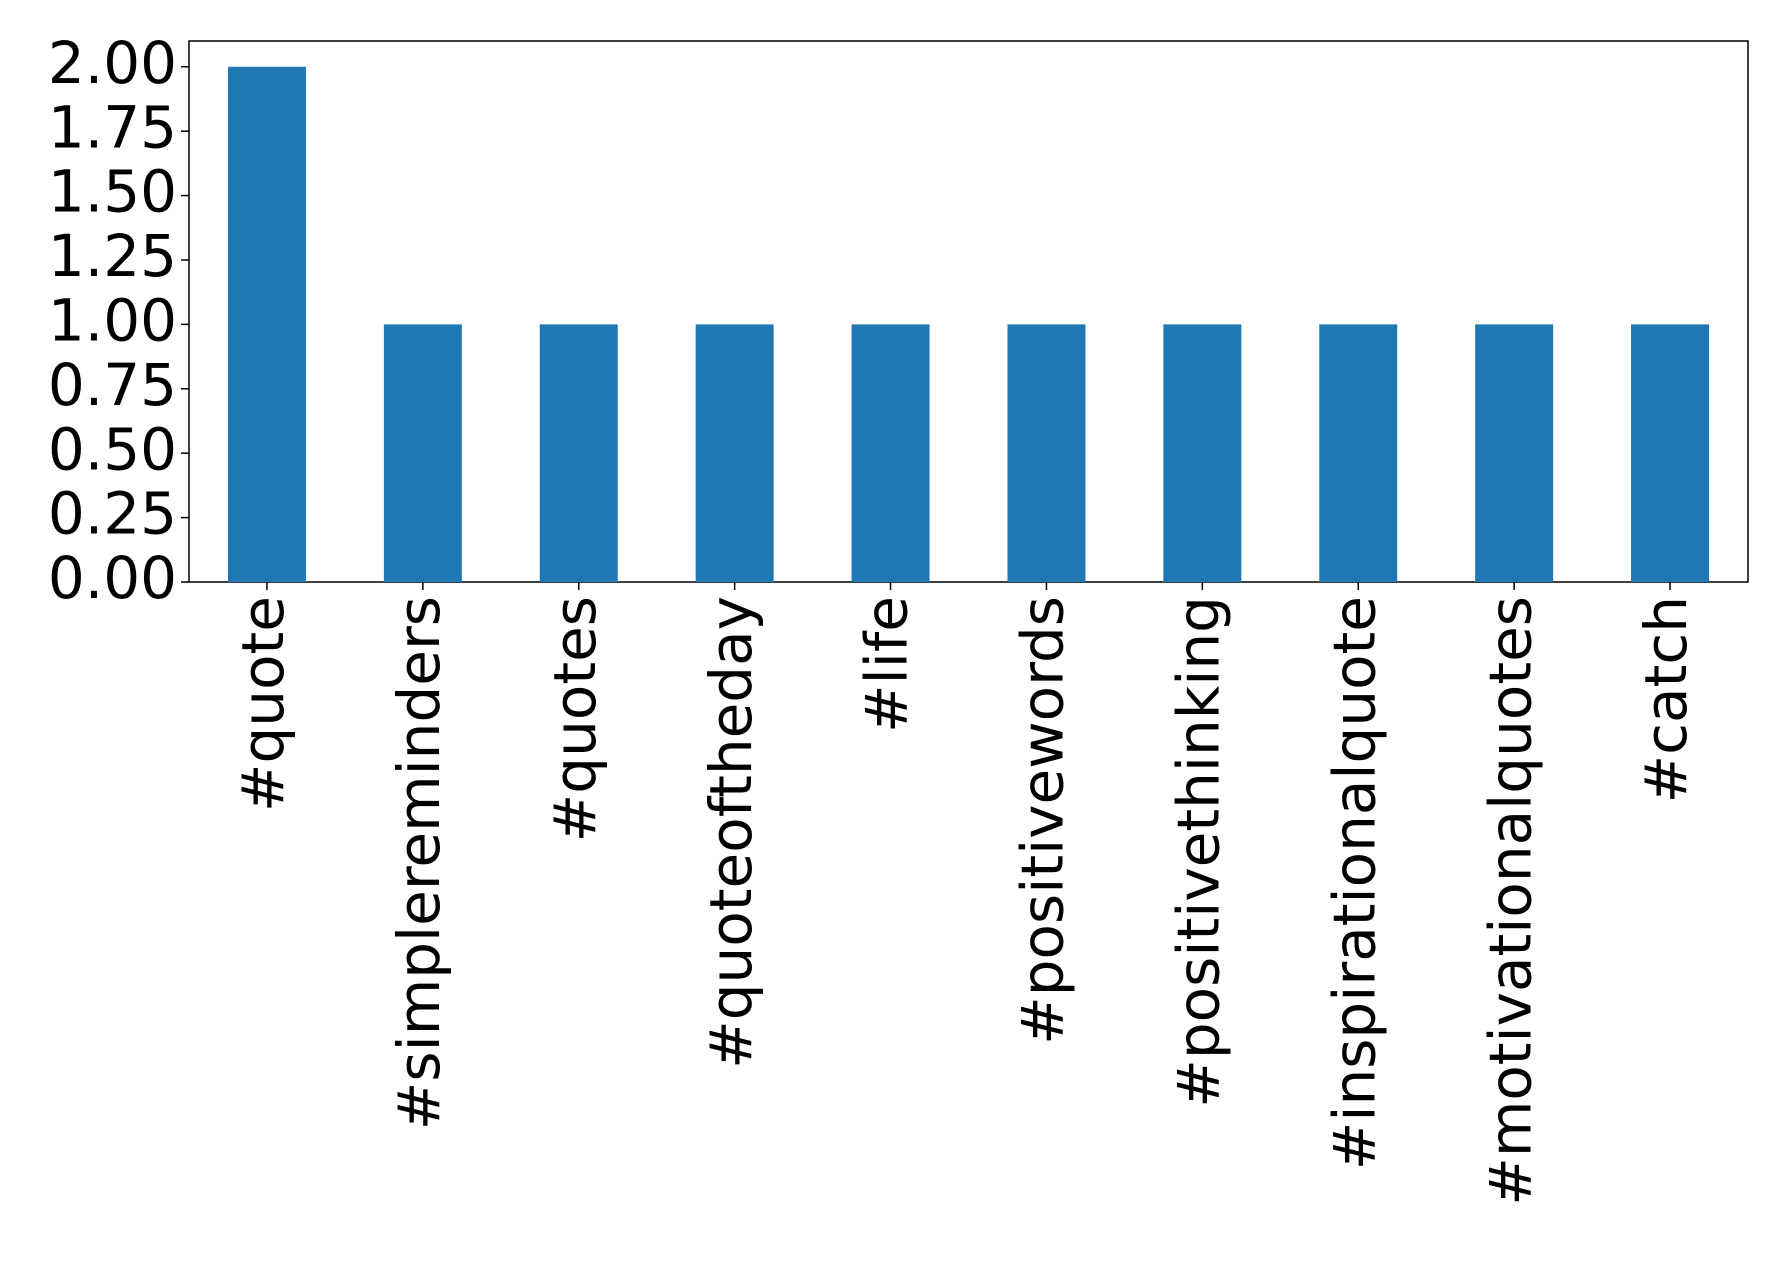  What do you see at coordinates (263, 704) in the screenshot?
I see `x-tick-label: #quote` at bounding box center [263, 704].